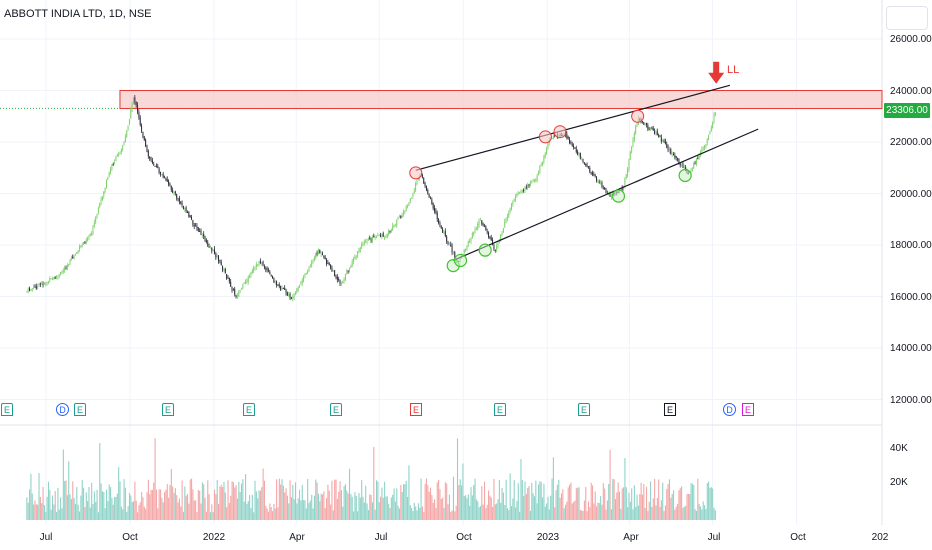  Describe the element at coordinates (714, 537) in the screenshot. I see `time-label: Jul` at that location.